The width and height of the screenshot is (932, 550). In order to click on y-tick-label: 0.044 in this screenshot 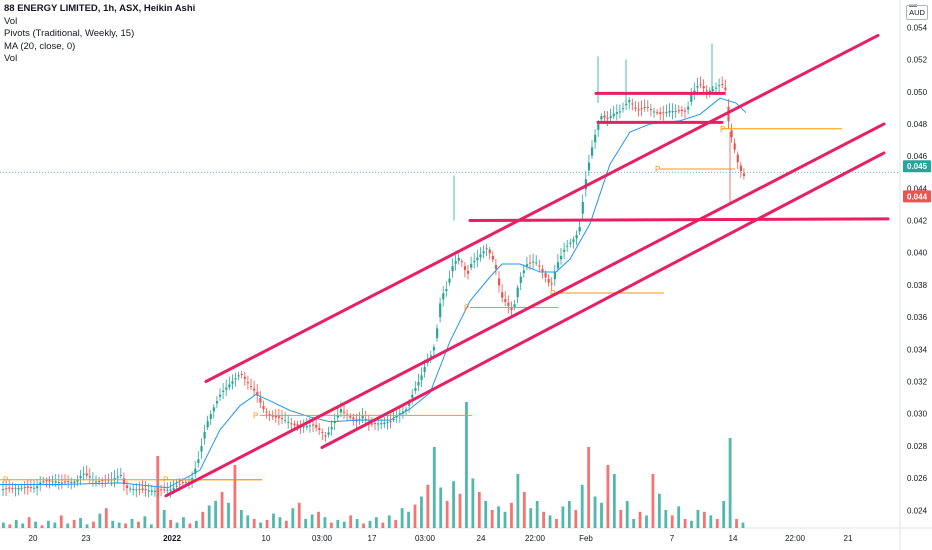, I will do `click(917, 188)`.